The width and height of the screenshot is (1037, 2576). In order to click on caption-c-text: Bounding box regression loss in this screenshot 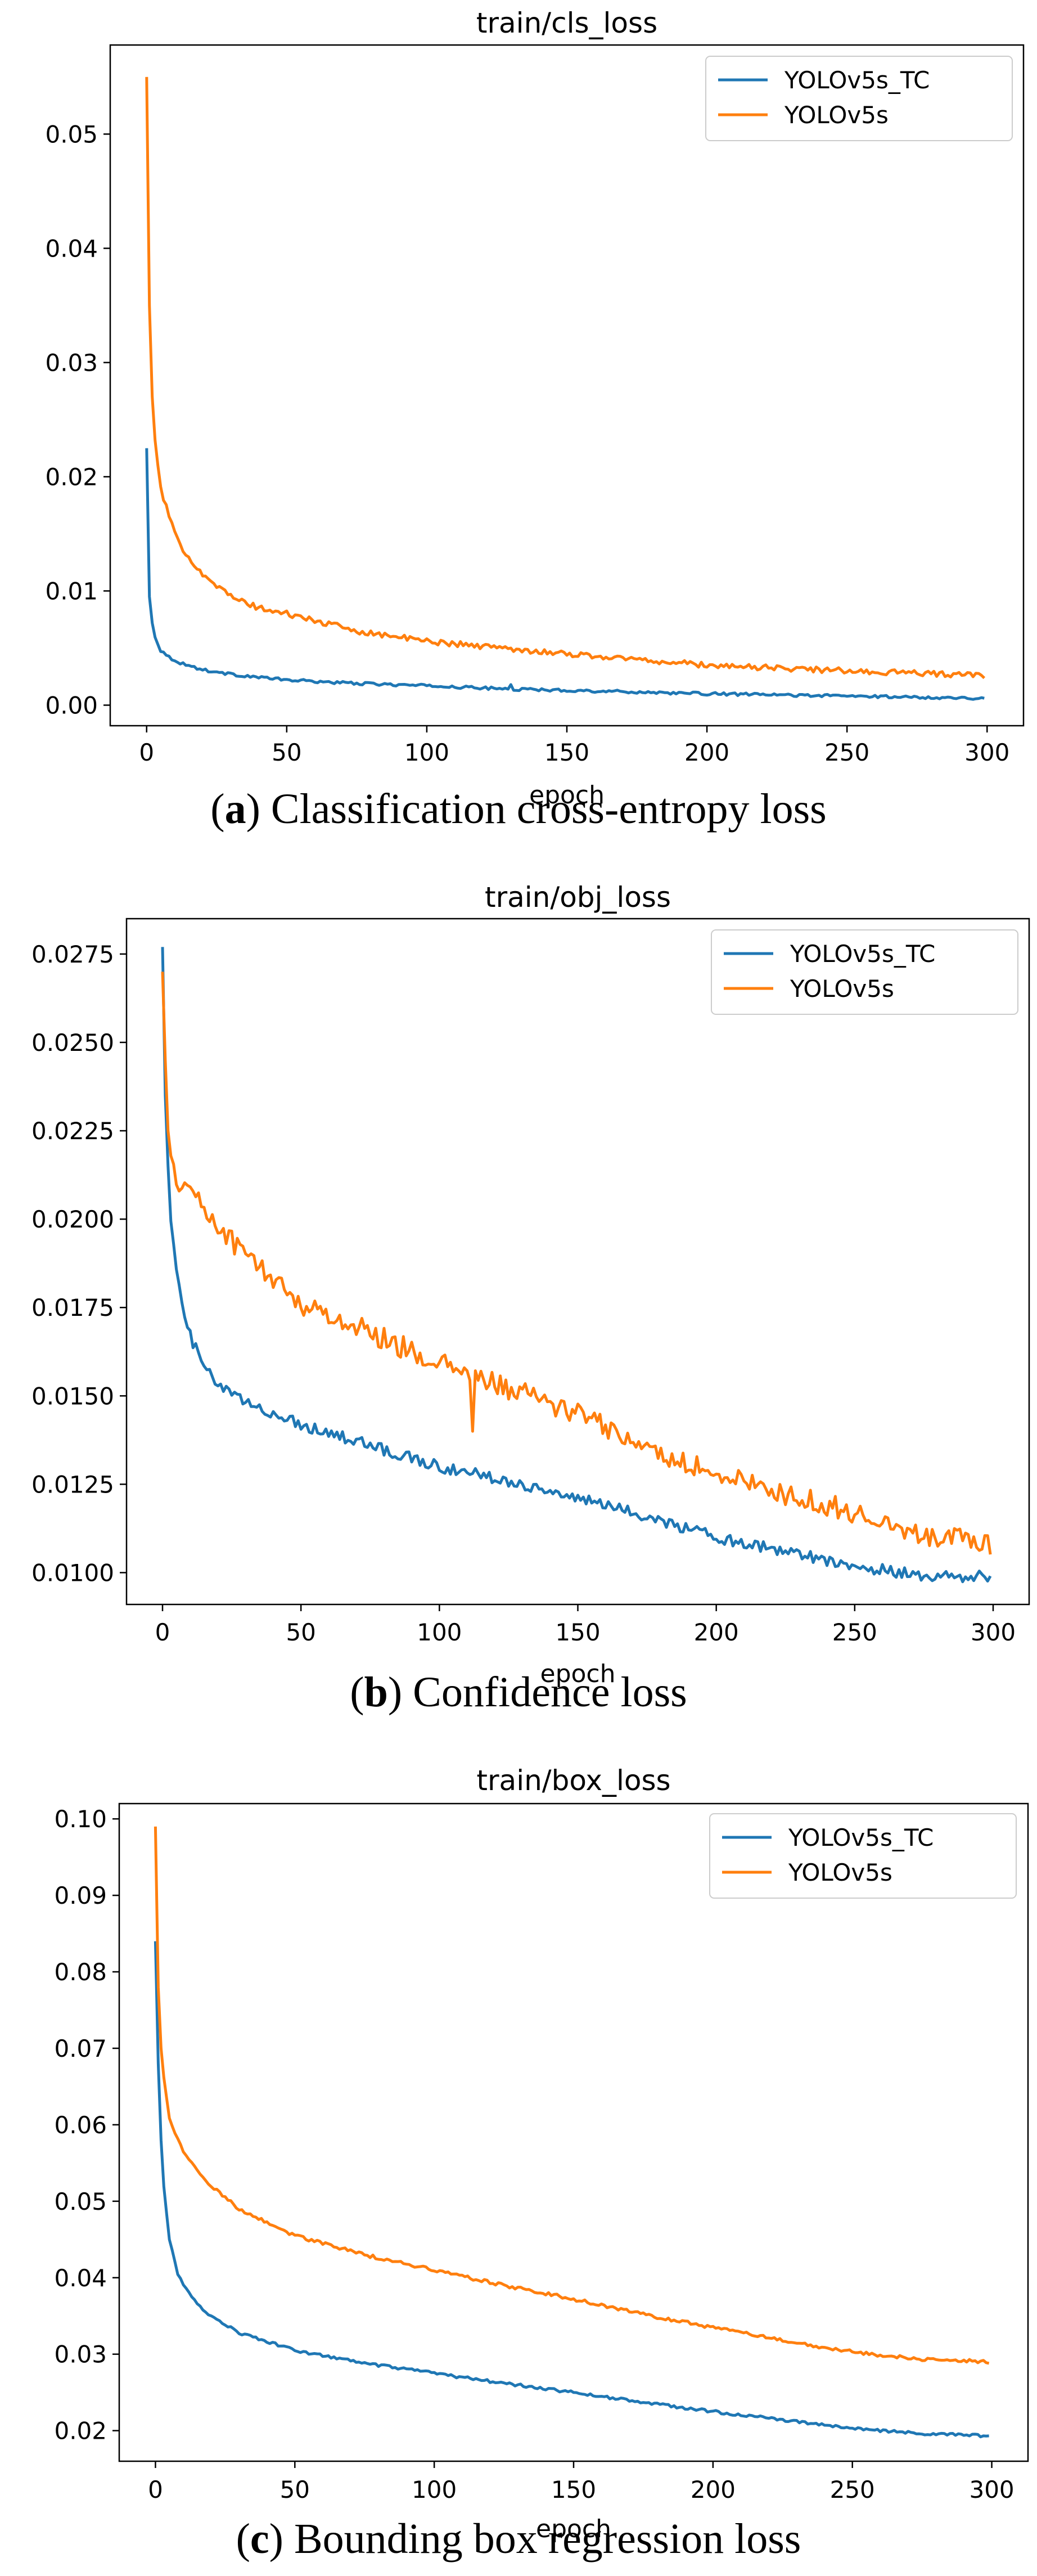, I will do `click(547, 2538)`.